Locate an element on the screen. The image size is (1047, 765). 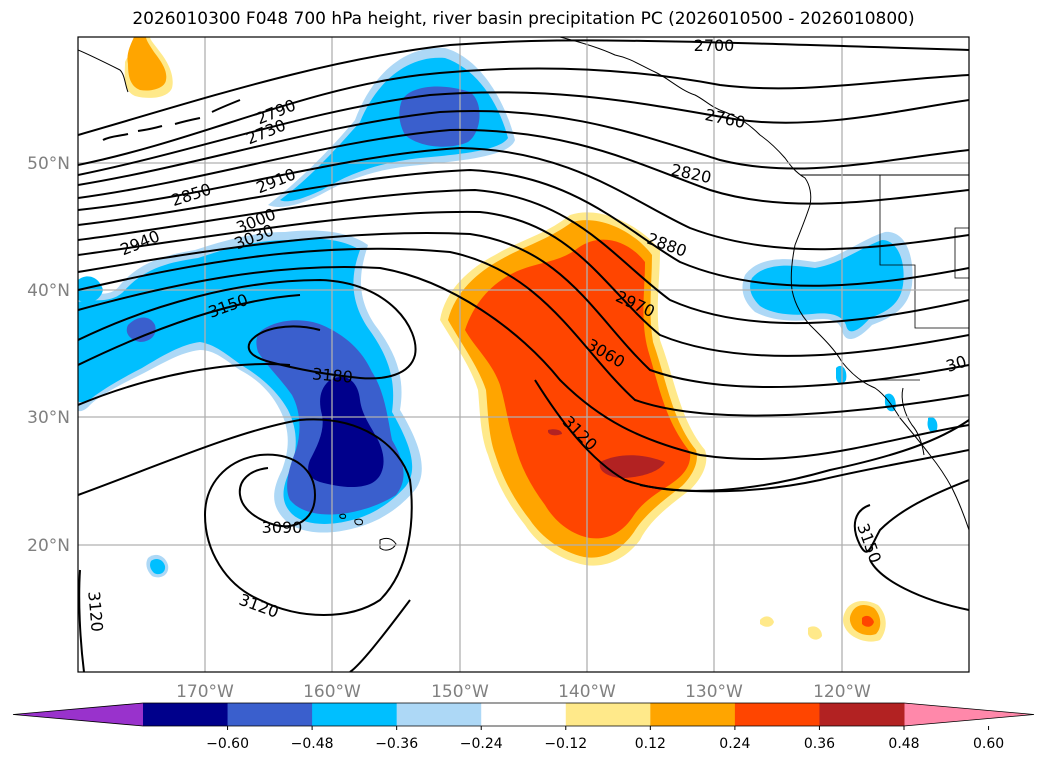
lon-label: 160°W is located at coordinates (332, 692).